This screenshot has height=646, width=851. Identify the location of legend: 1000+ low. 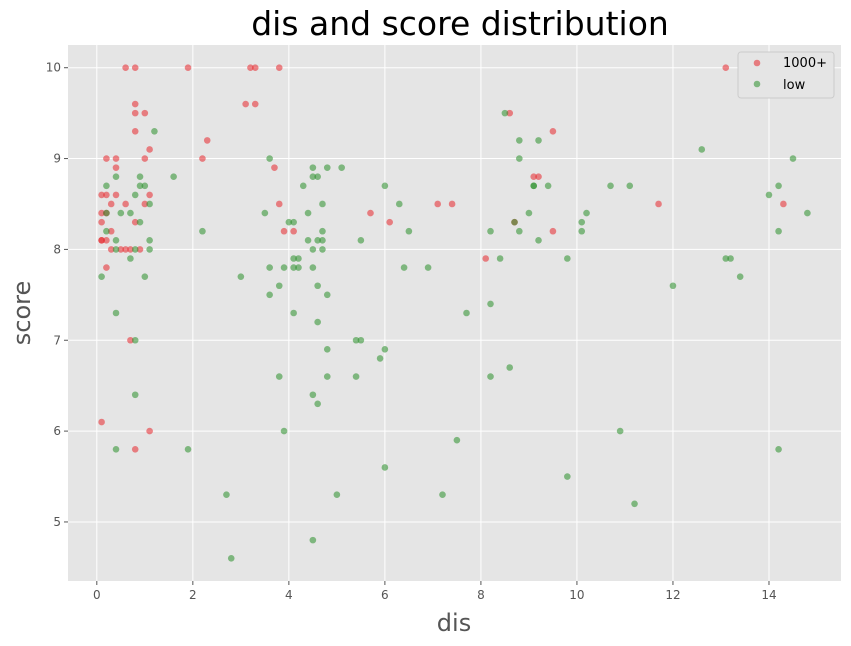
(786, 75).